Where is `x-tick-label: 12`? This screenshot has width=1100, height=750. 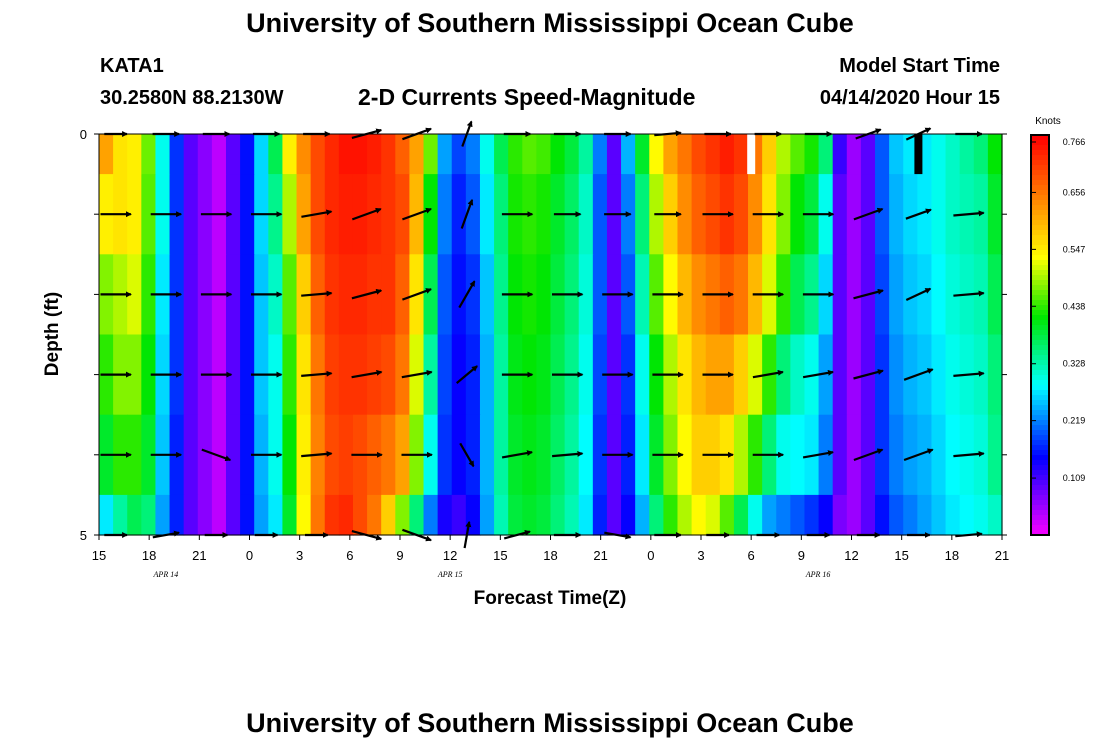
x-tick-label: 12 is located at coordinates (851, 555).